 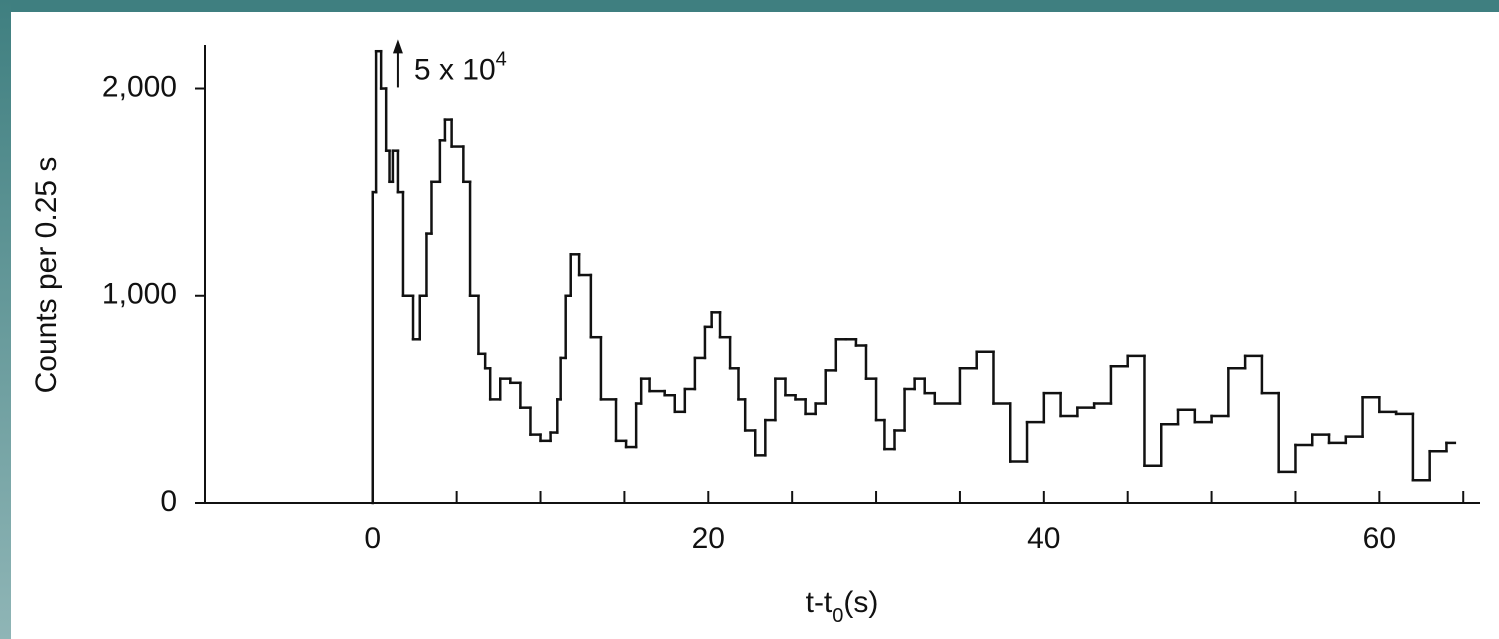 I want to click on x-tick-label: 20, so click(x=708, y=538).